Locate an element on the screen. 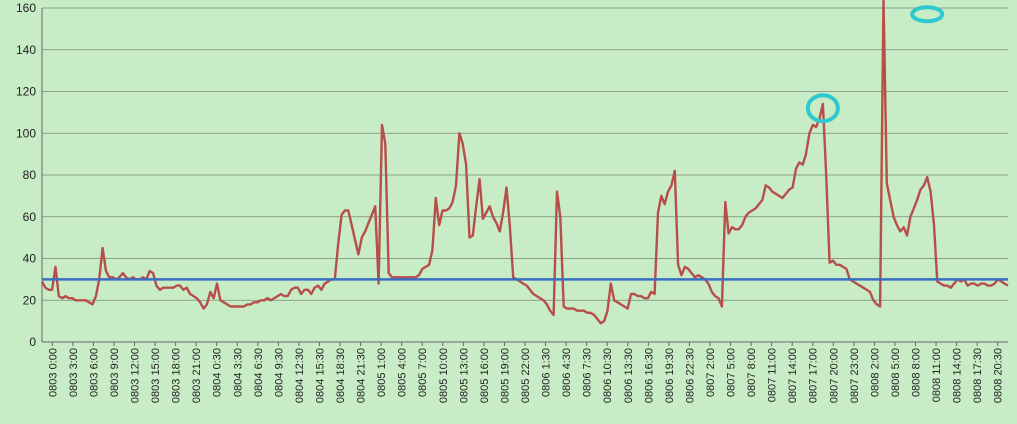 Image resolution: width=1017 pixels, height=424 pixels. x-tick-label: 0803 21:00 is located at coordinates (197, 375).